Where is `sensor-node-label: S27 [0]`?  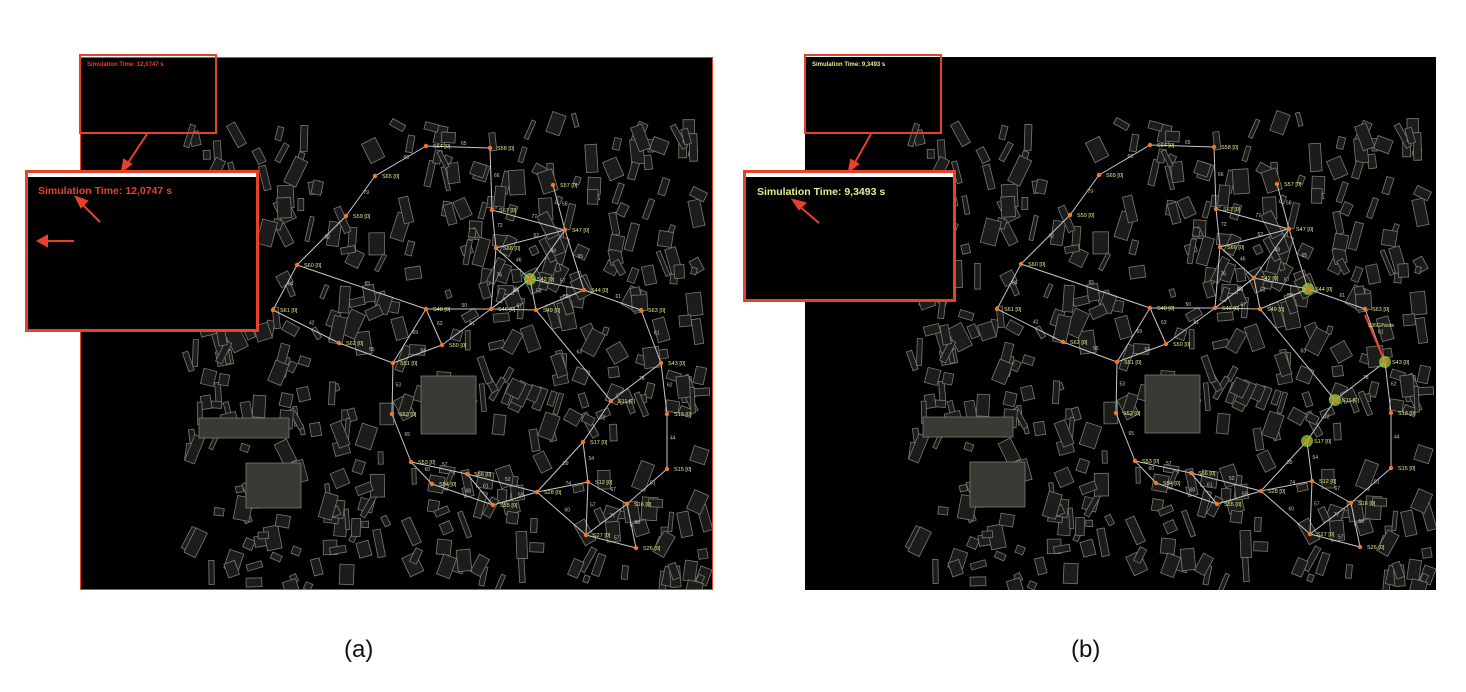 sensor-node-label: S27 [0] is located at coordinates (1326, 535).